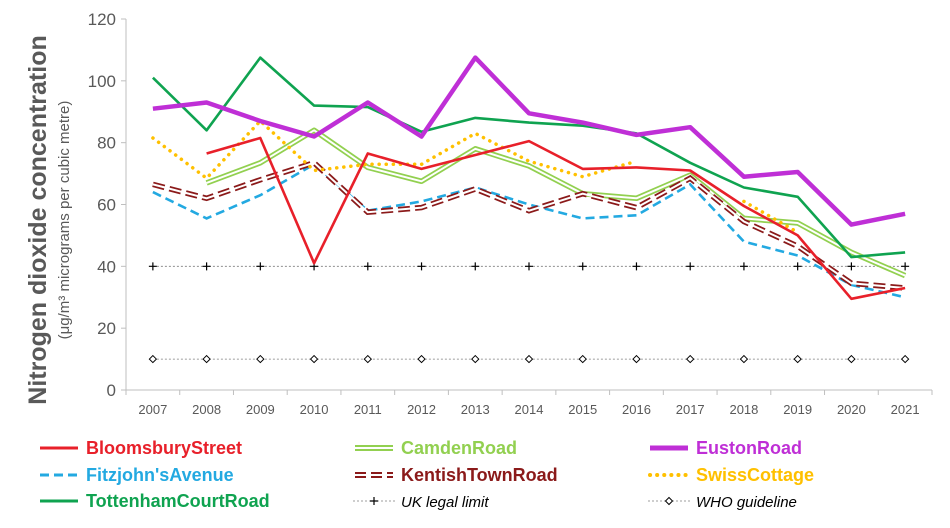 The image size is (950, 528). What do you see at coordinates (102, 19) in the screenshot?
I see `y-tick-label: 120` at bounding box center [102, 19].